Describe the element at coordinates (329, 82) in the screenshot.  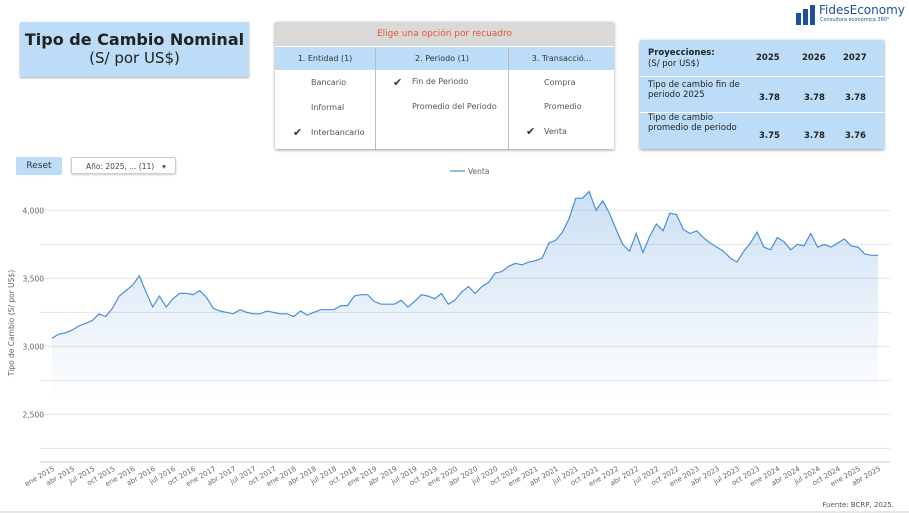
I see `filter-option: Bancario` at that location.